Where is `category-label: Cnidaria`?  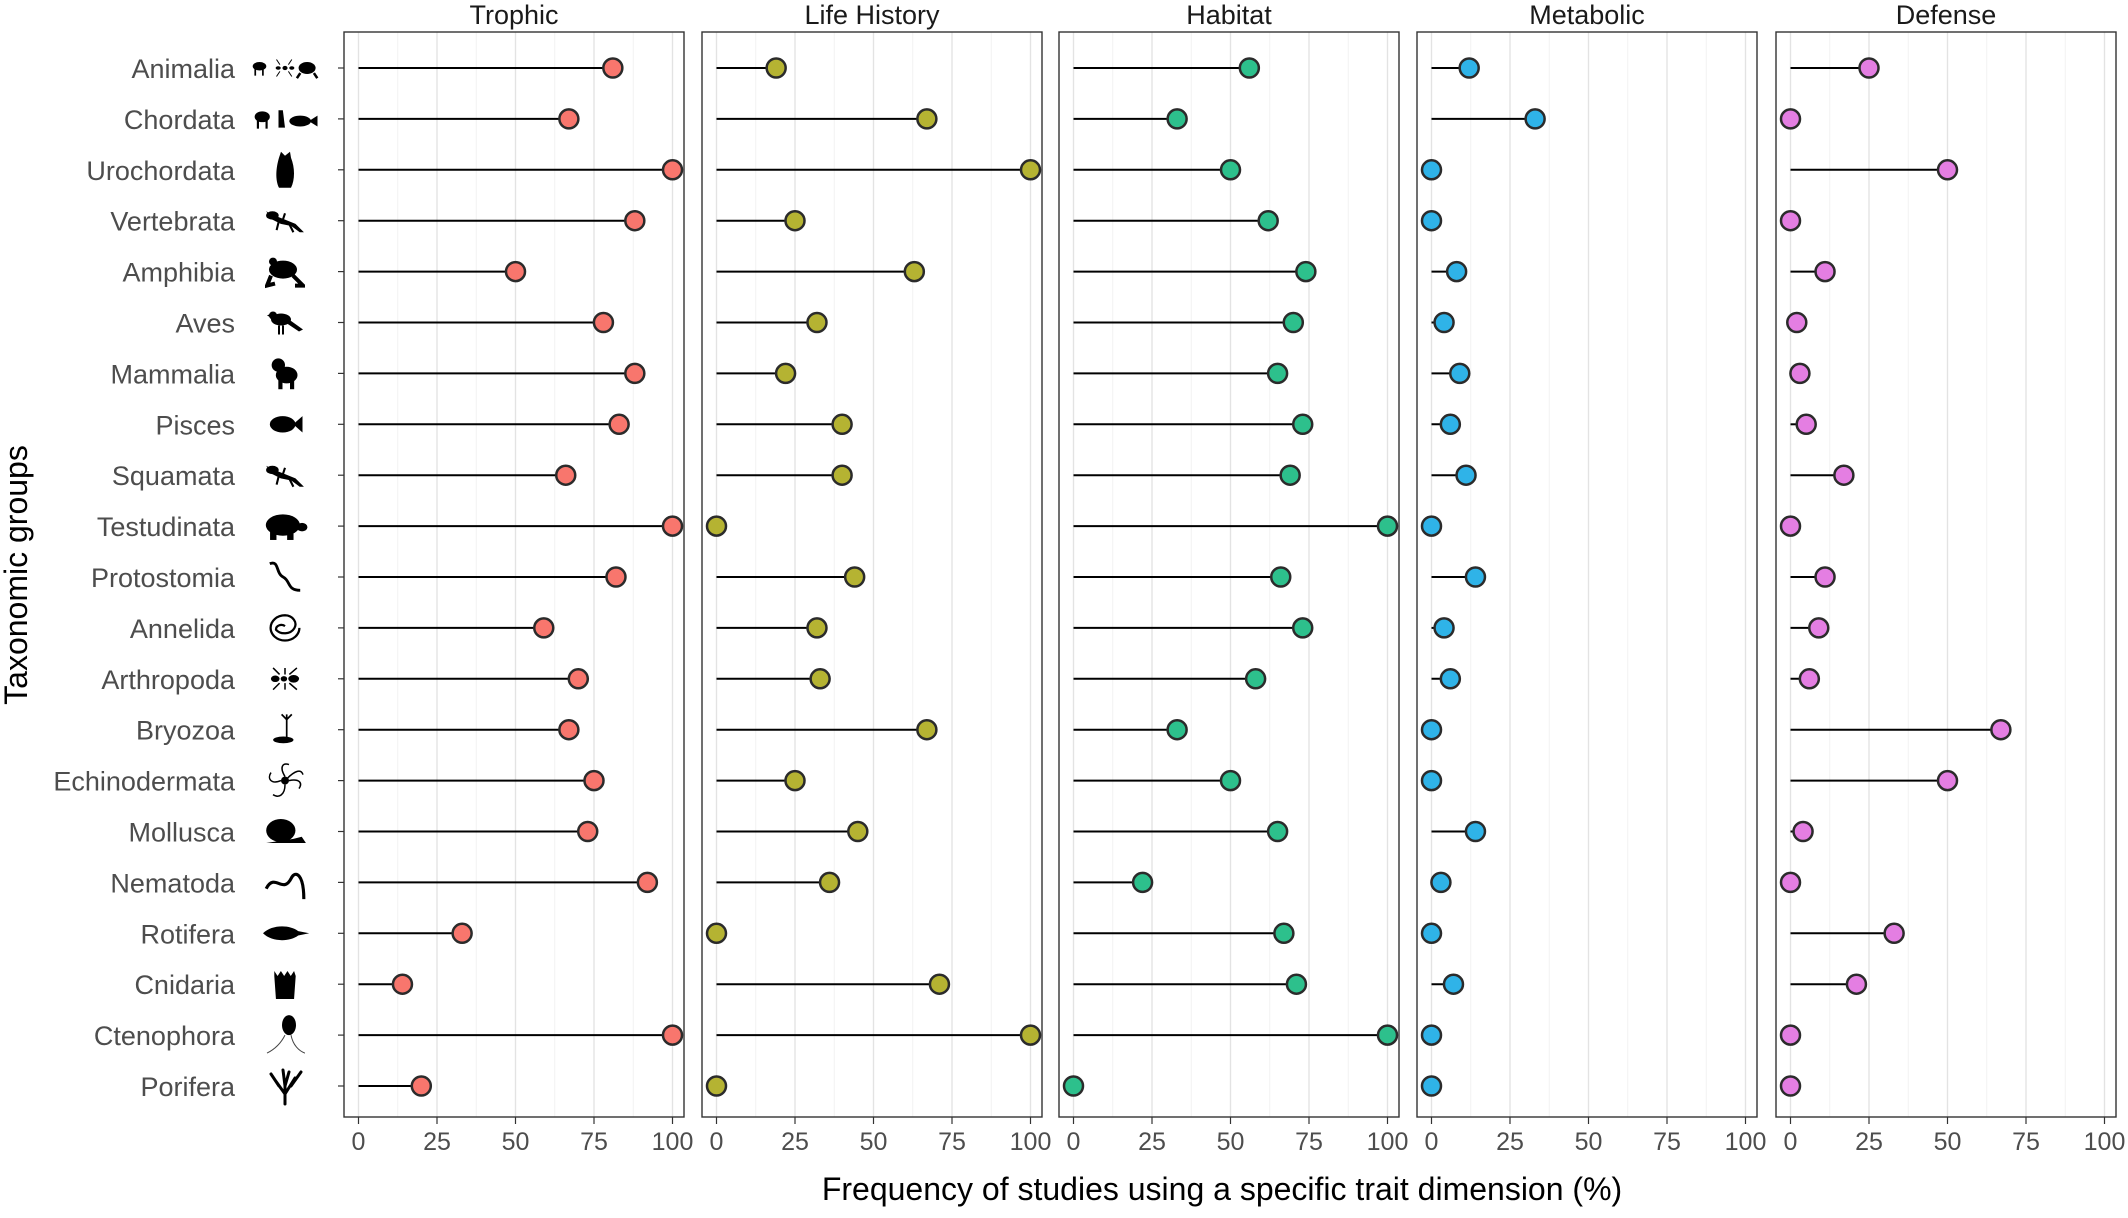 category-label: Cnidaria is located at coordinates (185, 985).